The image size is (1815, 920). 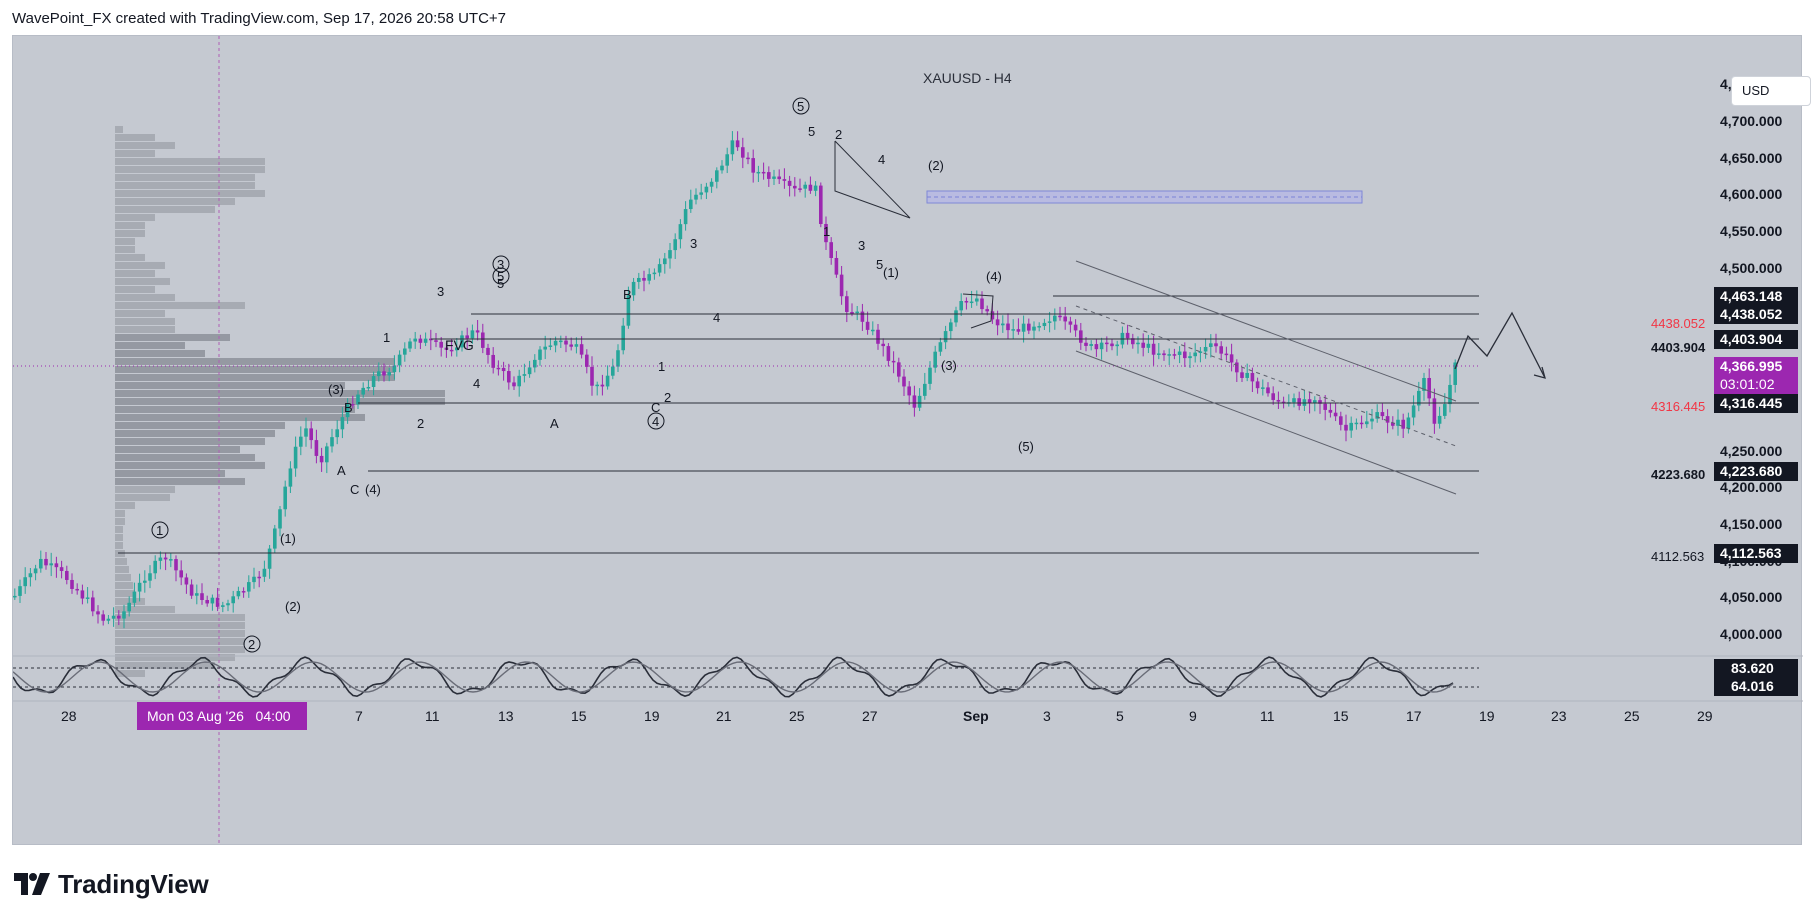 I want to click on time-label: 5, so click(x=1120, y=716).